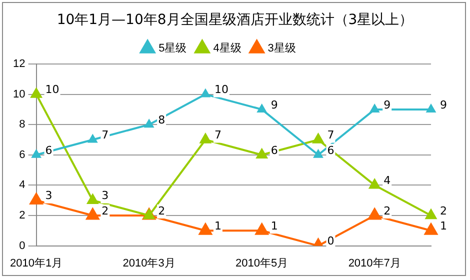 This screenshot has height=280, width=470. Describe the element at coordinates (36, 263) in the screenshot. I see `x-tick-label: 2010年1月` at that location.